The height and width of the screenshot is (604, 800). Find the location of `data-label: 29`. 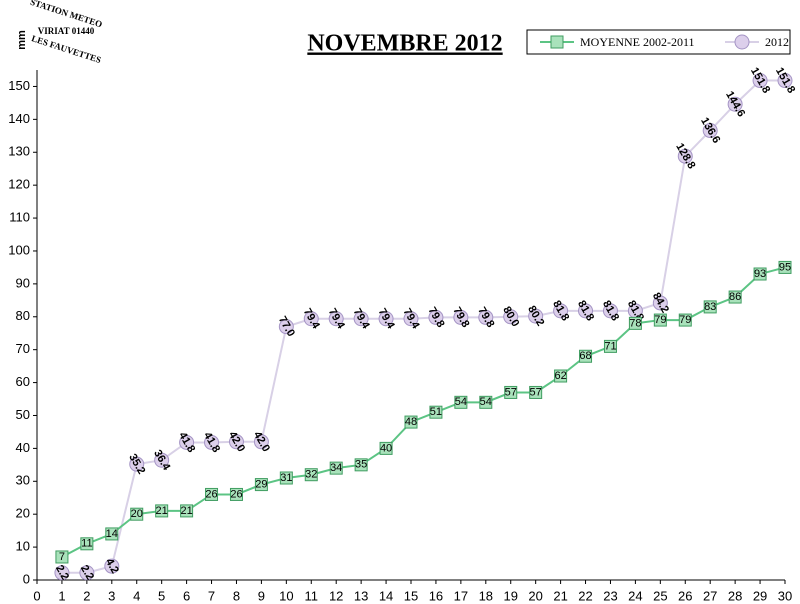

data-label: 29 is located at coordinates (261, 484).